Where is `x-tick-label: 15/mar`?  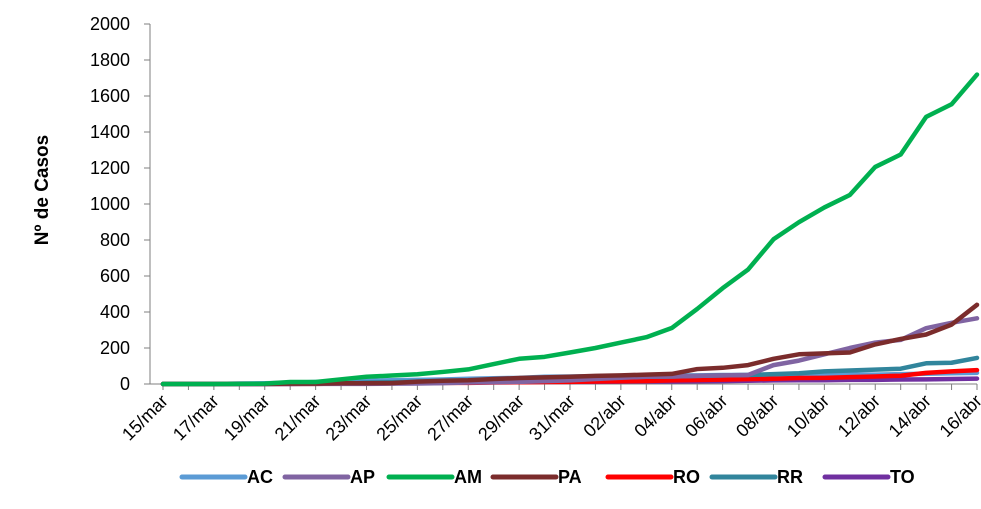 x-tick-label: 15/mar is located at coordinates (145, 418).